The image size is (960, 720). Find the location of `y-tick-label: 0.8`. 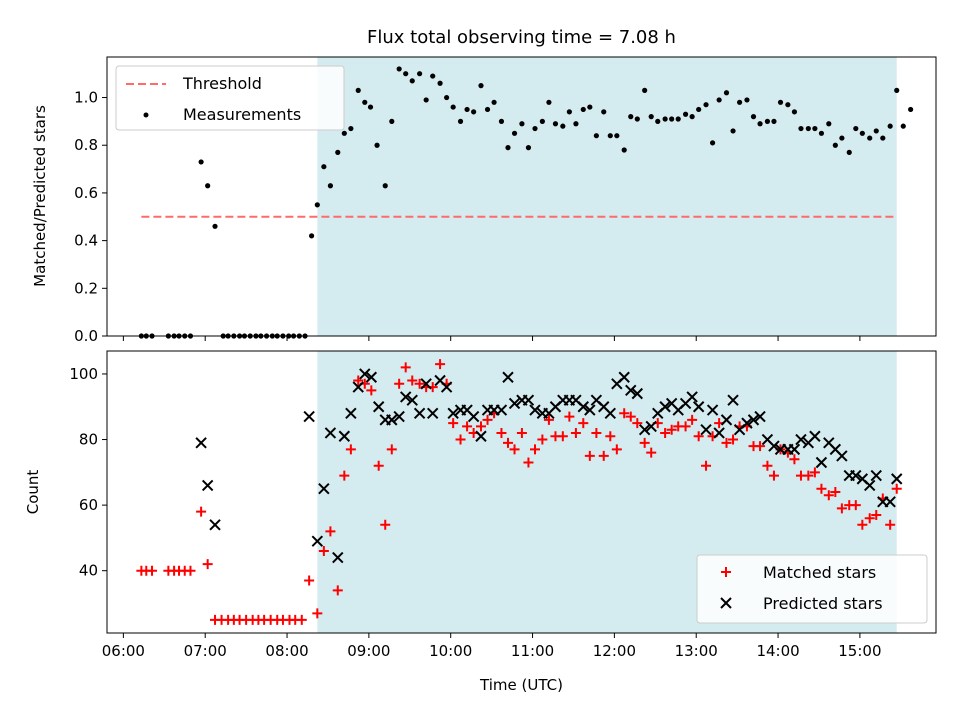

y-tick-label: 0.8 is located at coordinates (86, 145).